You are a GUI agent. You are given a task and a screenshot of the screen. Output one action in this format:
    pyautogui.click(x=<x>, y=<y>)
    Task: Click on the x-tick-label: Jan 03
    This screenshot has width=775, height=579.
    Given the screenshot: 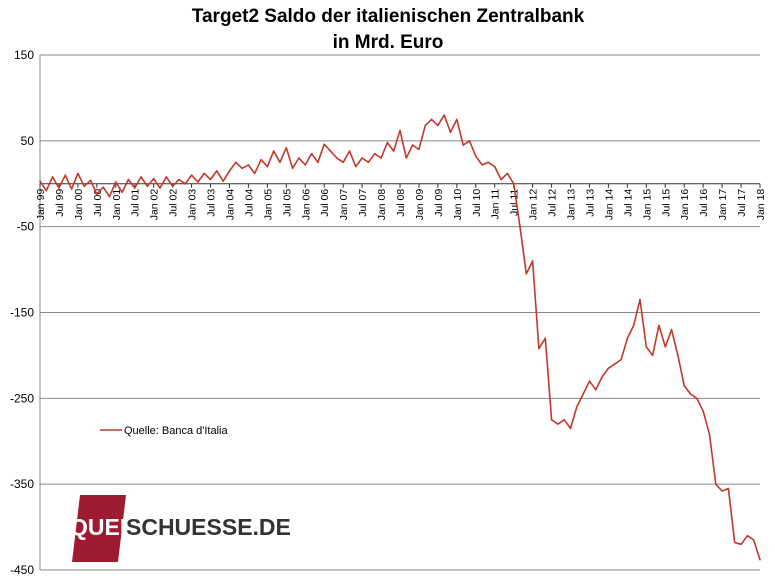 What is the action you would take?
    pyautogui.click(x=193, y=205)
    